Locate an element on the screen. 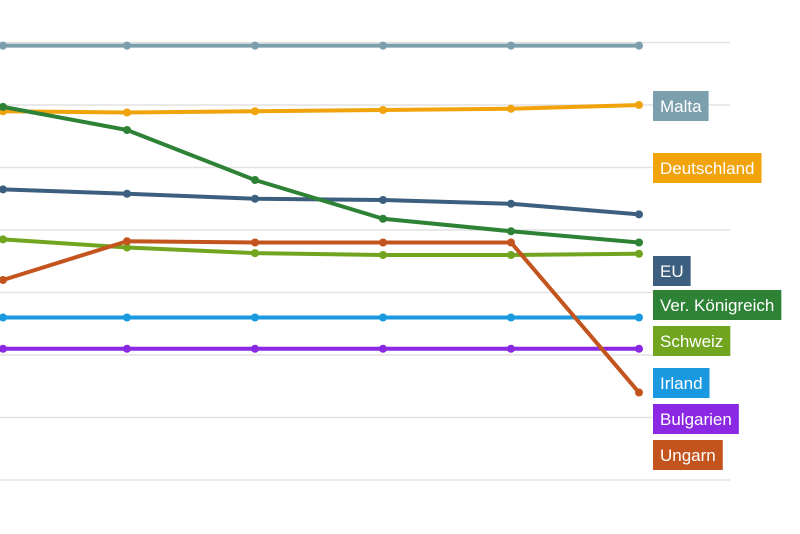 The image size is (800, 534). series-label-schweiz: Schweiz is located at coordinates (692, 341).